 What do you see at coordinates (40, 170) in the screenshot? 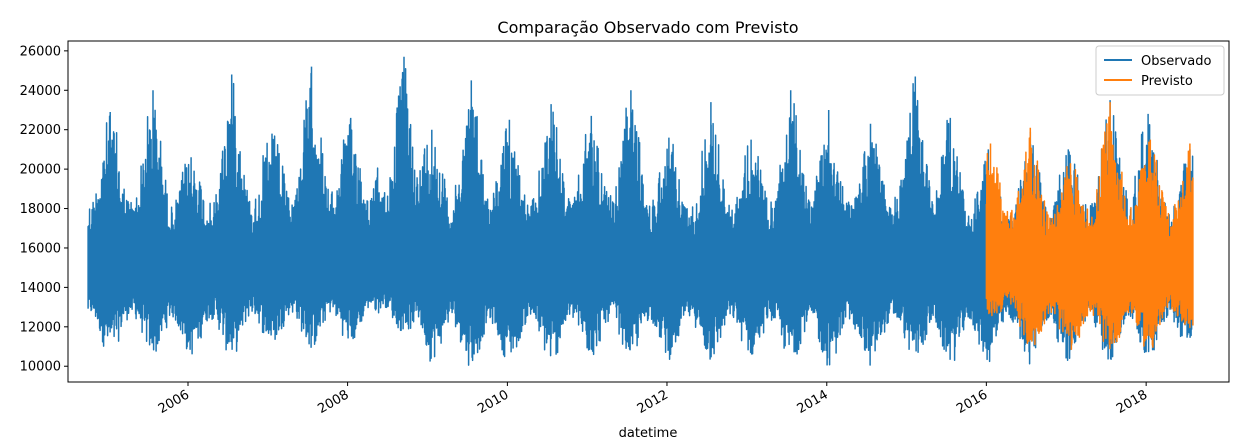
I see `y-tick-label: 20000` at bounding box center [40, 170].